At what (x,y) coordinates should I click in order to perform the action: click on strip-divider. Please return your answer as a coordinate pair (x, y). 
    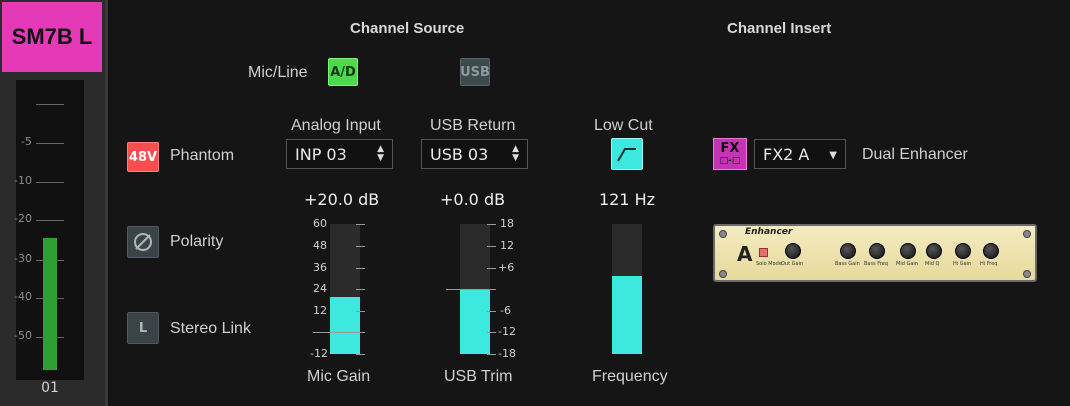
    Looking at the image, I should click on (106, 203).